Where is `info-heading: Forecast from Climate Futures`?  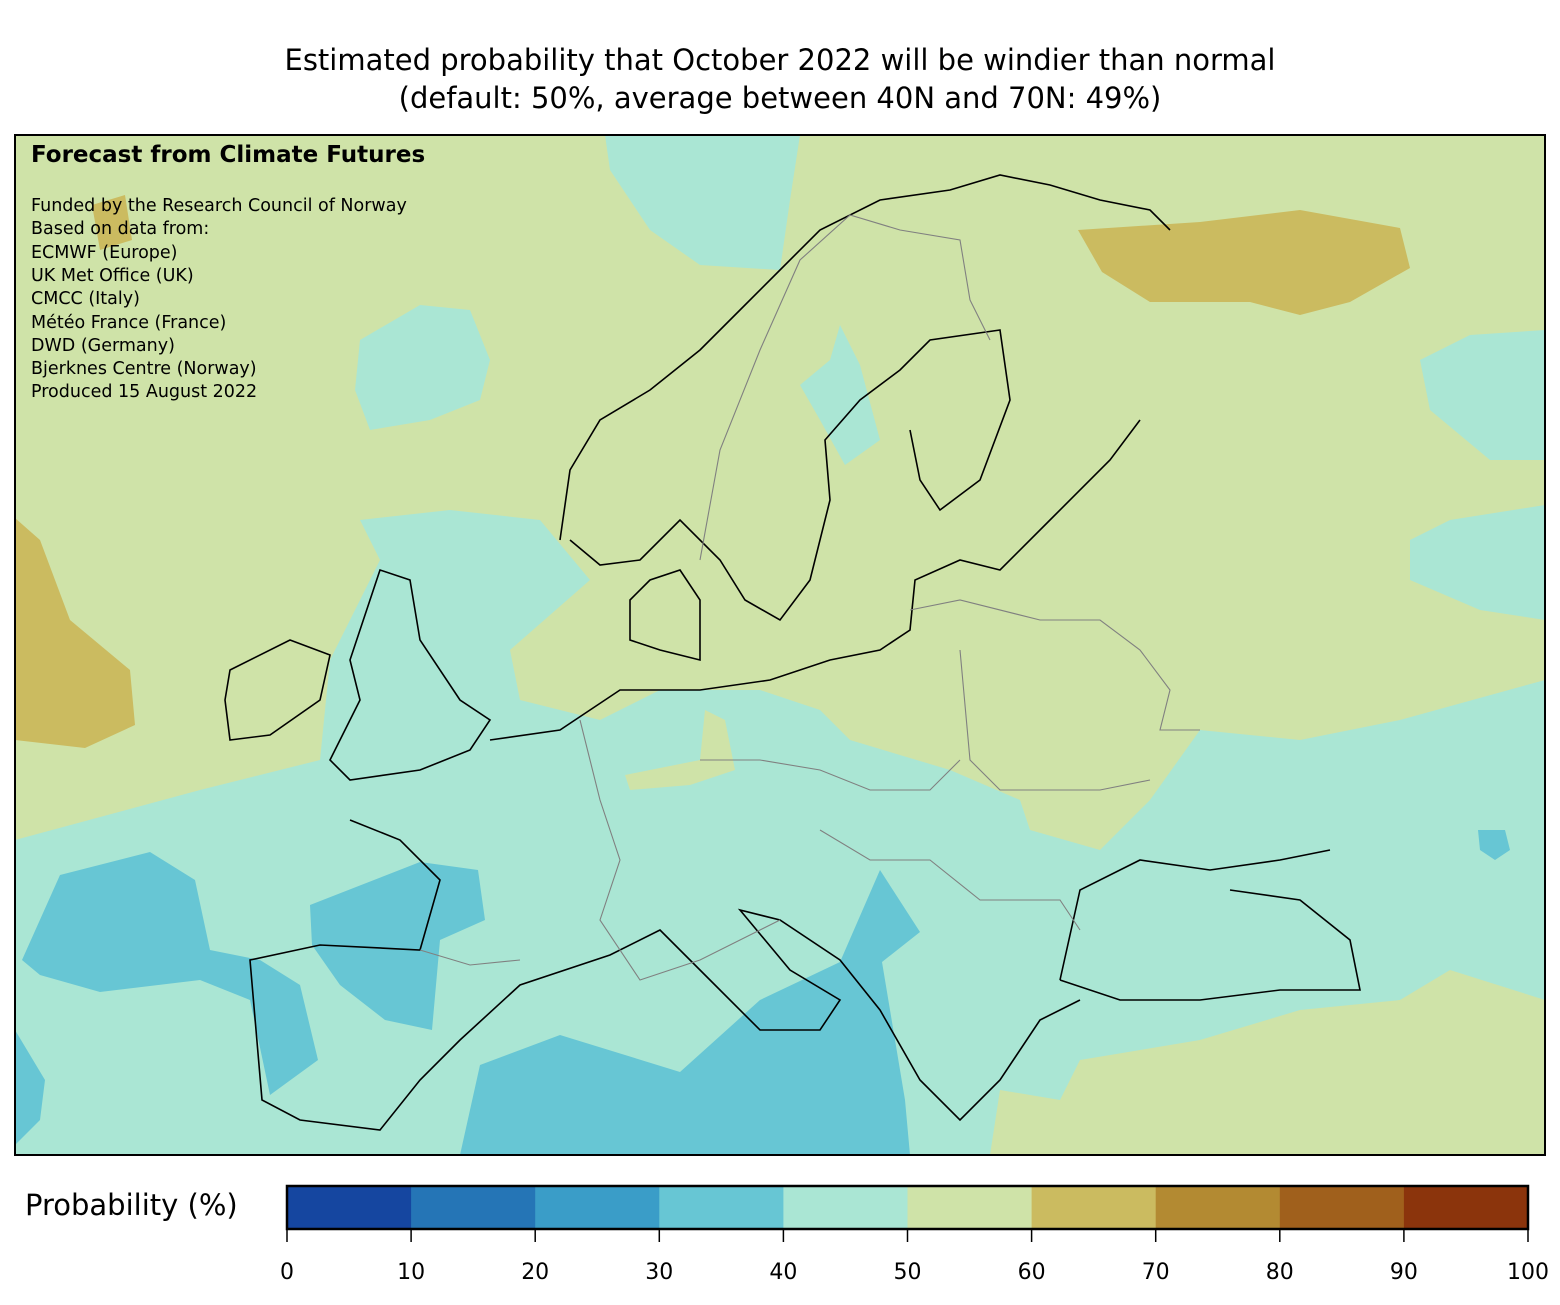 info-heading: Forecast from Climate Futures is located at coordinates (228, 155).